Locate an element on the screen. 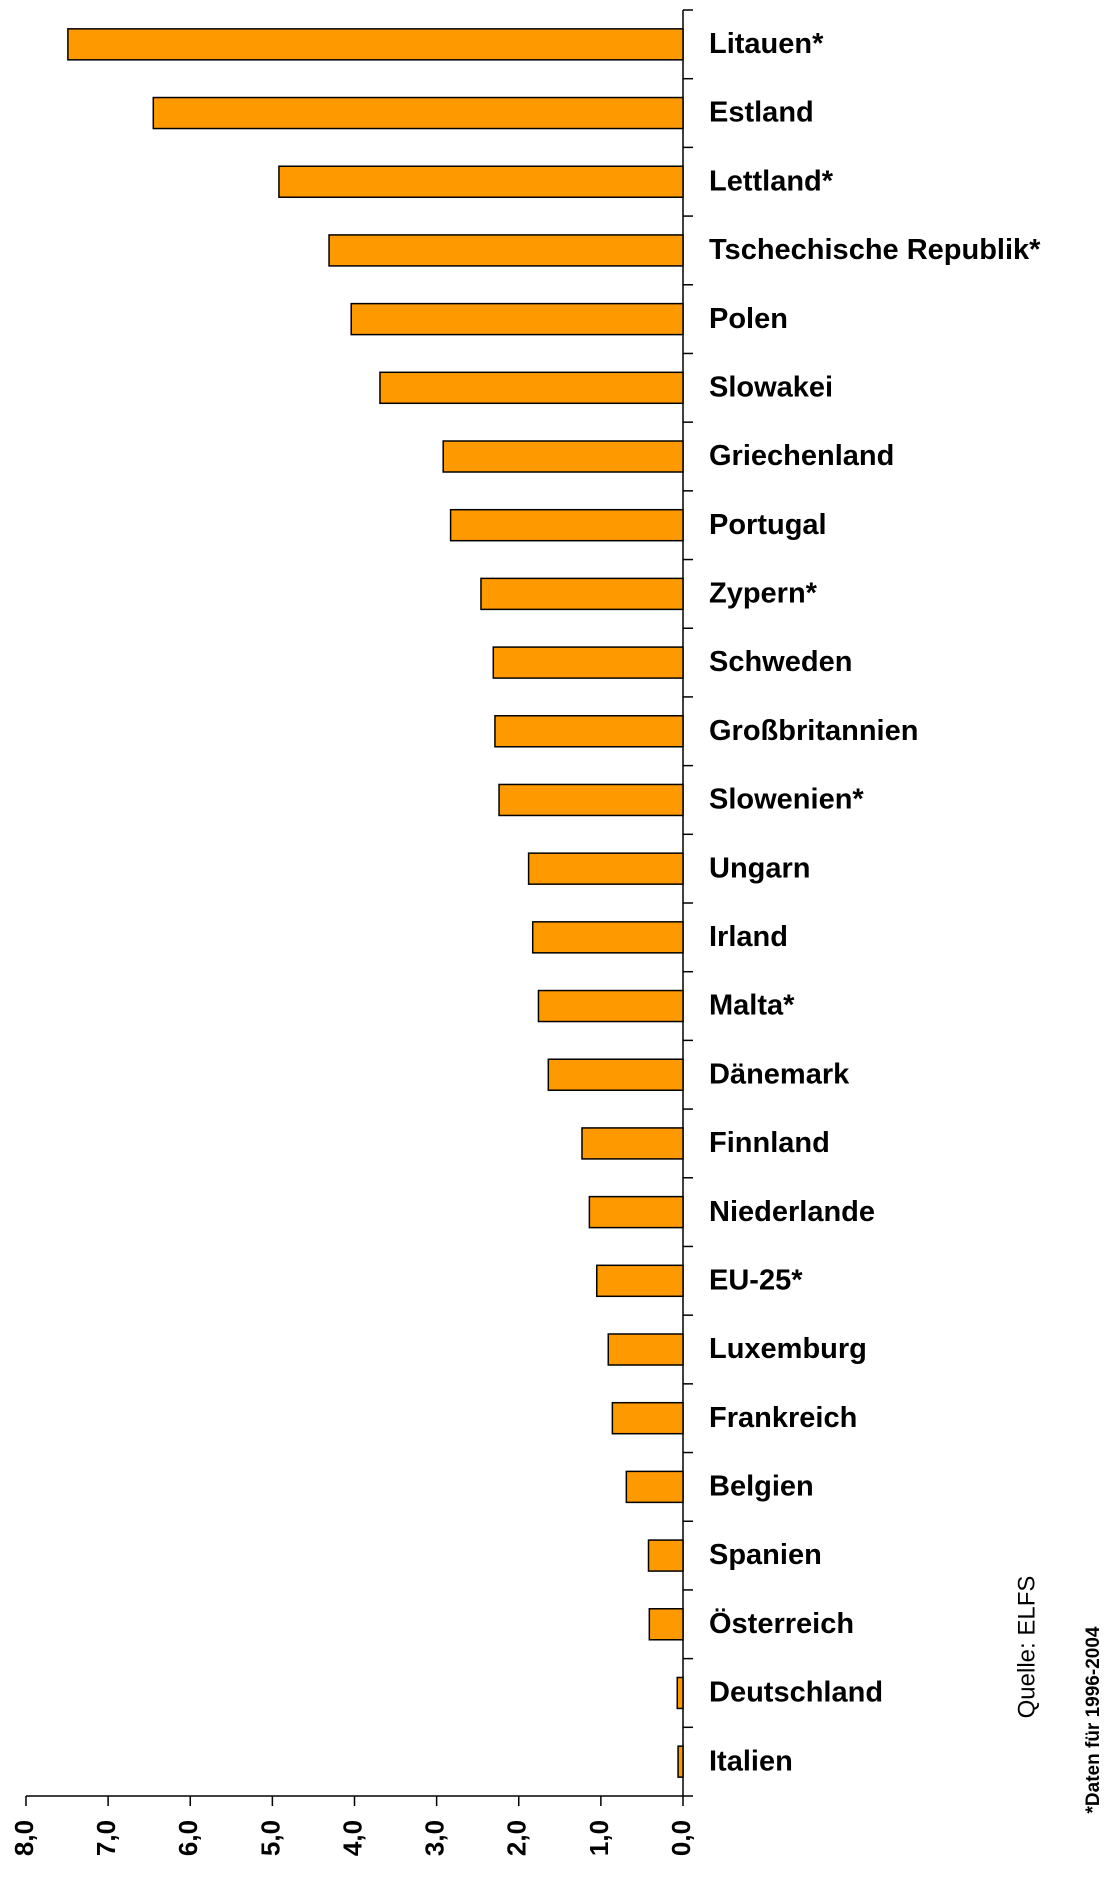 Image resolution: width=1106 pixels, height=1888 pixels. y-tick-label: Schweden is located at coordinates (780, 662).